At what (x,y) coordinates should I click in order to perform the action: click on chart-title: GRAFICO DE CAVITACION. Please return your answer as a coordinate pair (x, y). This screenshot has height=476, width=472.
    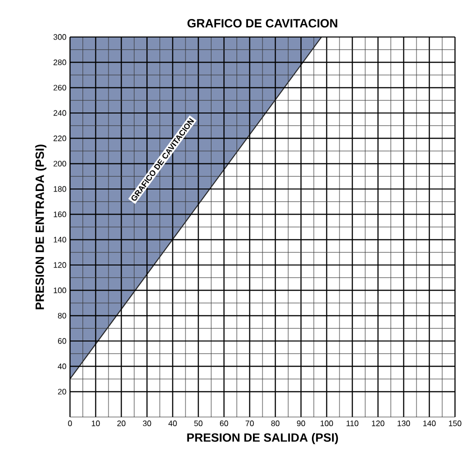
    Looking at the image, I should click on (262, 23).